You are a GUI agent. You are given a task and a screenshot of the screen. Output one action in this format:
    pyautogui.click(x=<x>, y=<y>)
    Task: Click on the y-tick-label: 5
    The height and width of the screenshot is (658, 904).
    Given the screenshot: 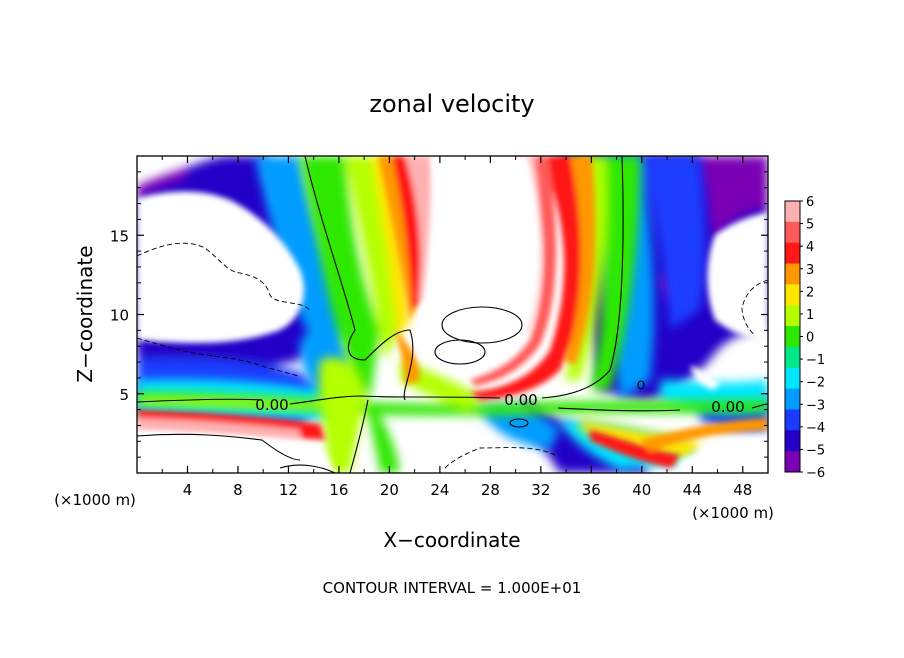 What is the action you would take?
    pyautogui.click(x=124, y=395)
    